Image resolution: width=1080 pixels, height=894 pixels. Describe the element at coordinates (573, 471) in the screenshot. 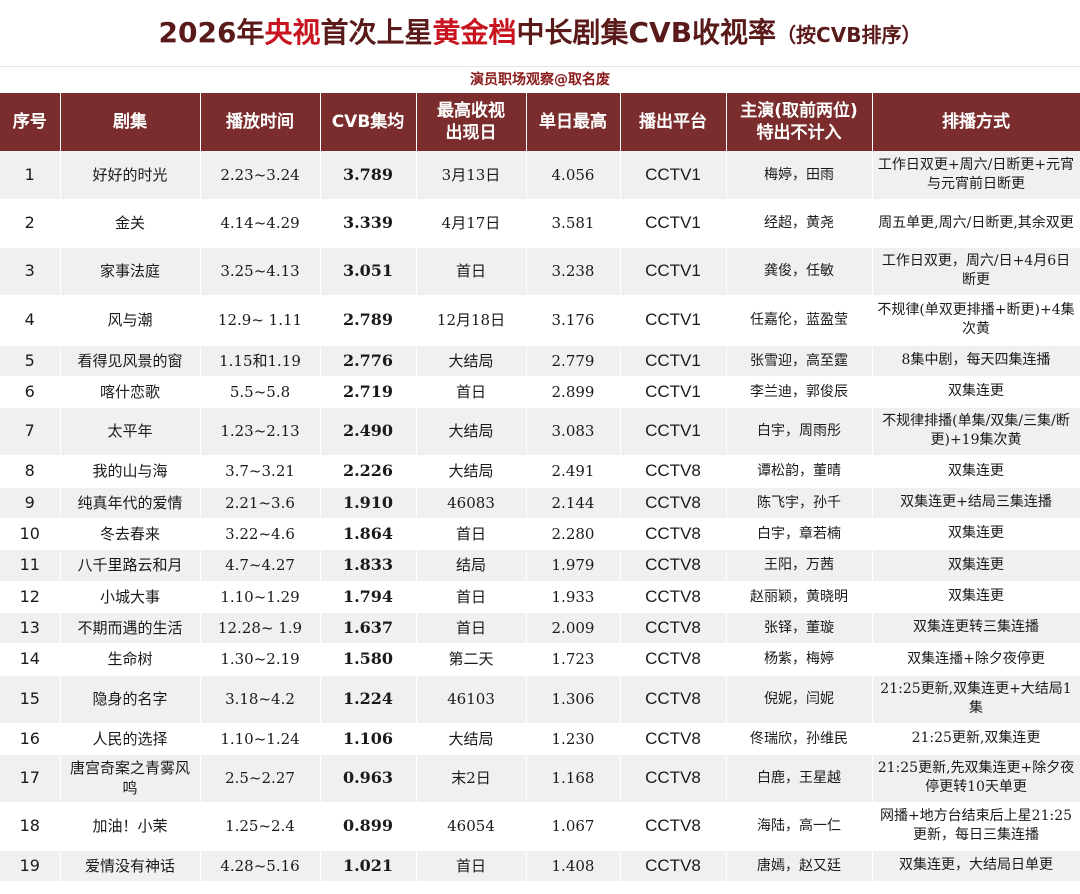

I see `single-day-peak: 2.491` at that location.